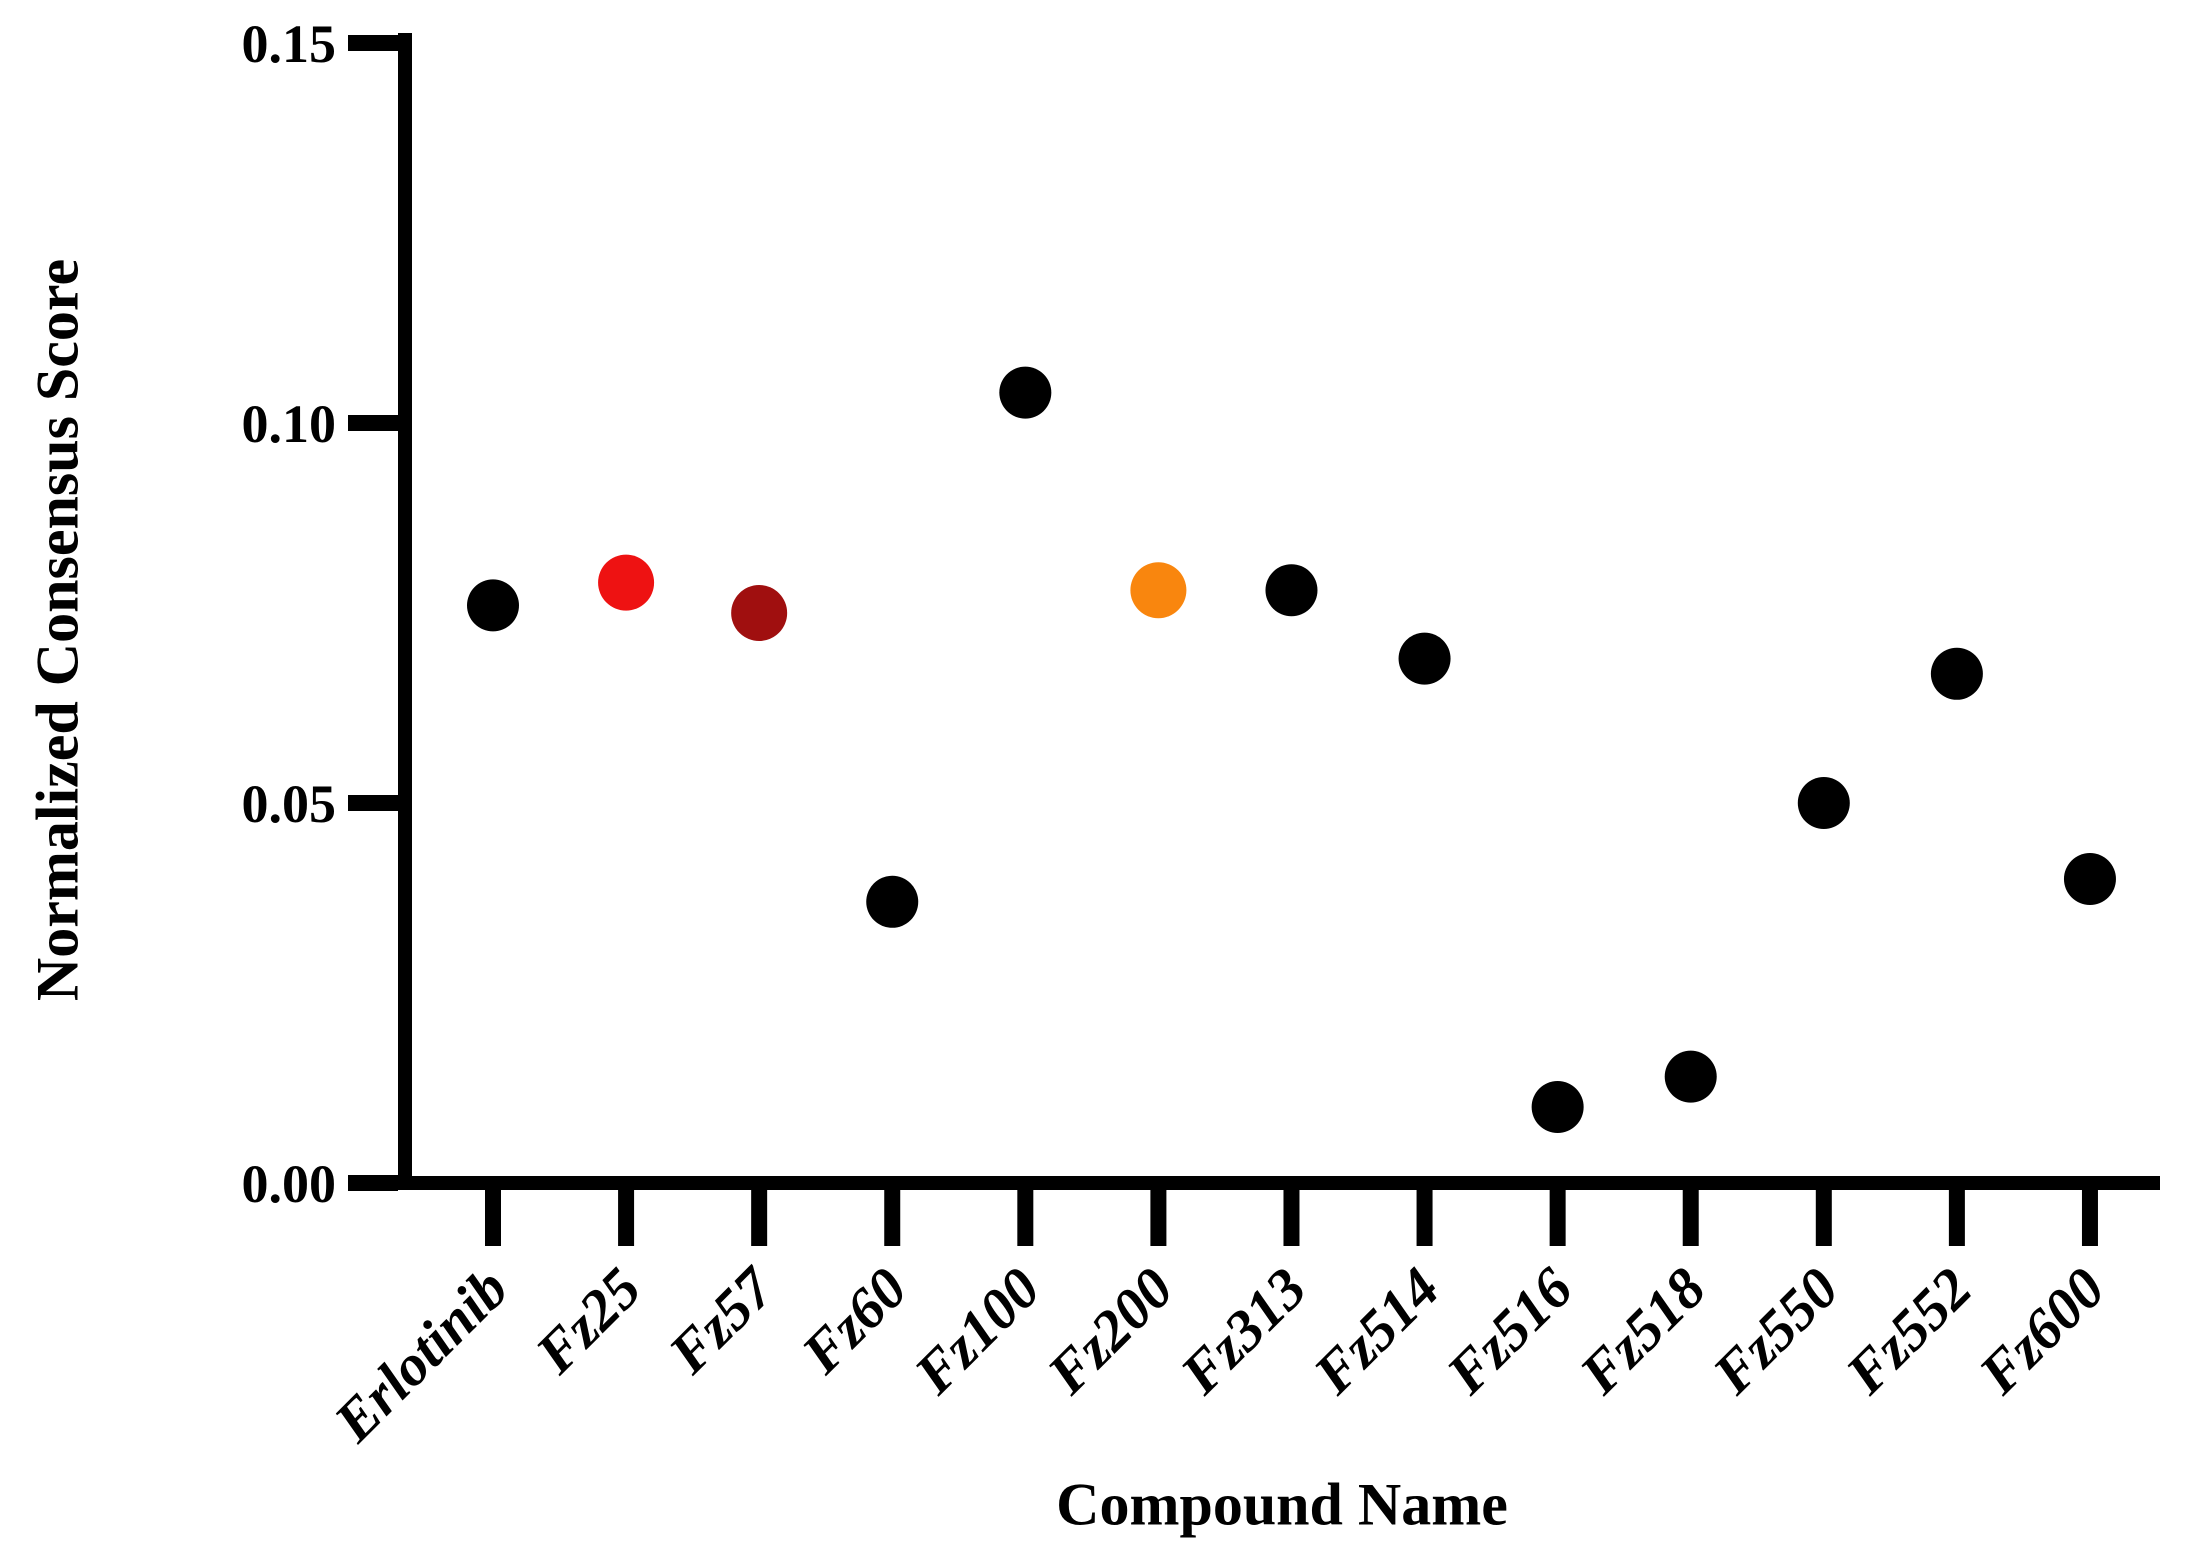  What do you see at coordinates (2089, 879) in the screenshot?
I see `data-point-Fz600` at bounding box center [2089, 879].